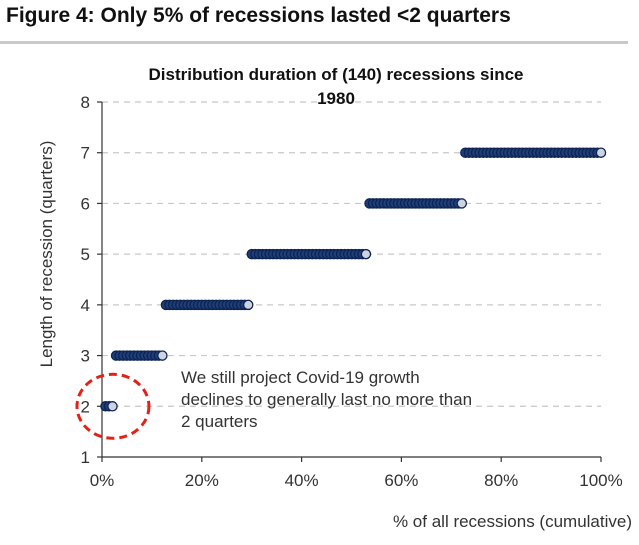 The width and height of the screenshot is (639, 545). What do you see at coordinates (219, 421) in the screenshot?
I see `annotation-line-3: 2 quarters` at bounding box center [219, 421].